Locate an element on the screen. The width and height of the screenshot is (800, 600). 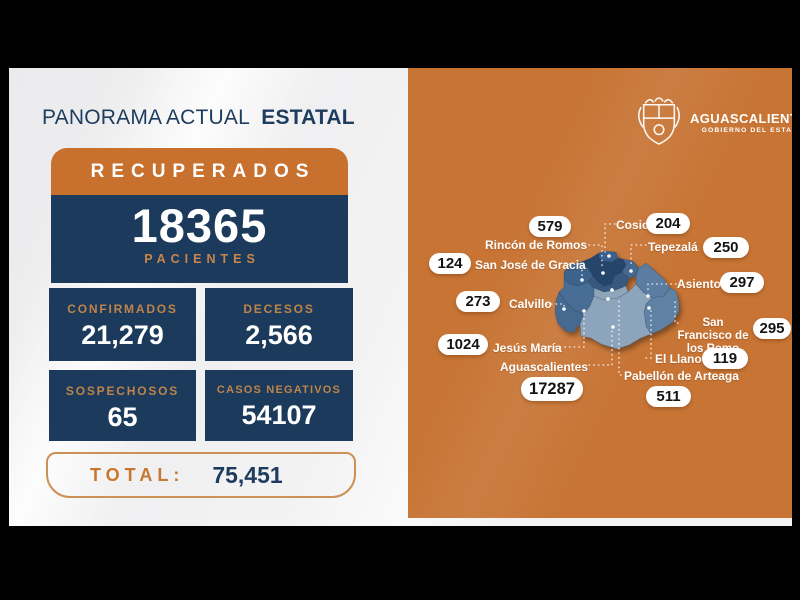
pill-calvillo: 273 is located at coordinates (478, 301).